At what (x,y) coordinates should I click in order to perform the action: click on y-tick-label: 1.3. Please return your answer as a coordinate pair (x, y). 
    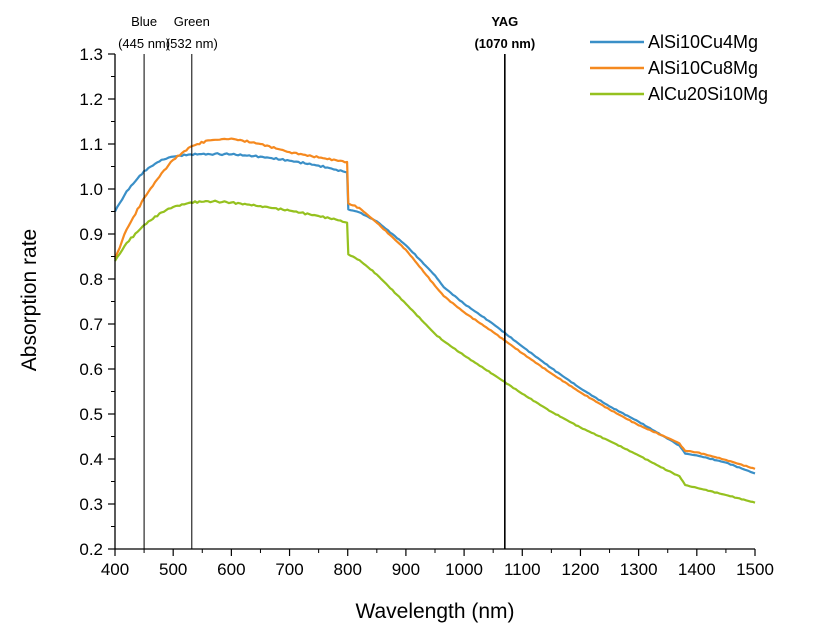
    Looking at the image, I should click on (91, 54).